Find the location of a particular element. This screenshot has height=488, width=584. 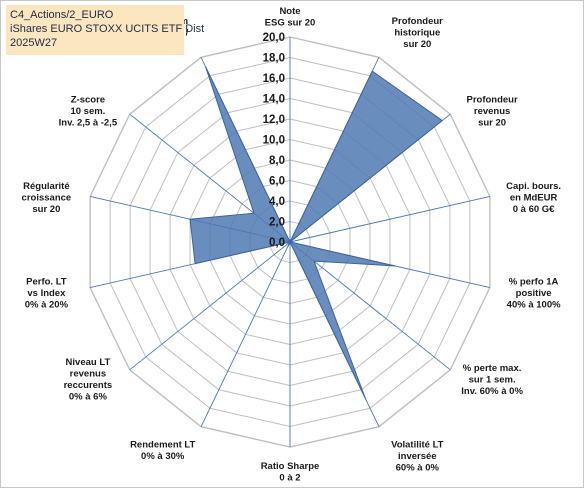

axis-label: Z-score 10 sem. Inv. 2,5 à -2,5 is located at coordinates (88, 112).